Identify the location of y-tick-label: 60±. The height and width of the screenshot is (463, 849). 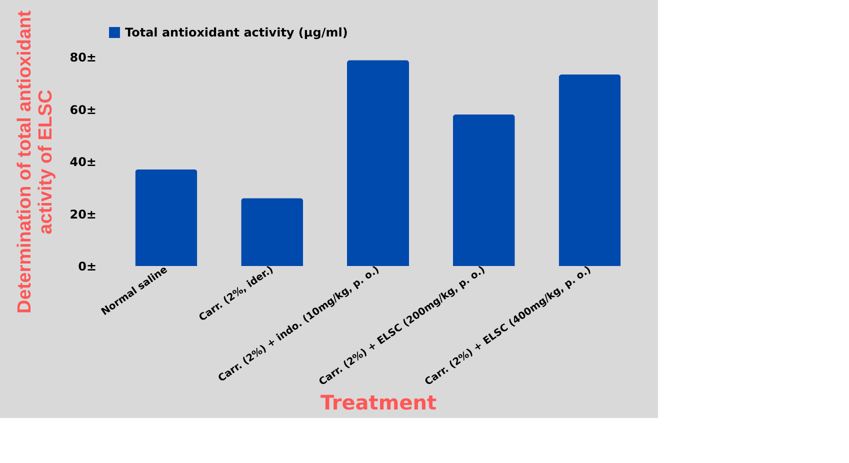
(83, 109).